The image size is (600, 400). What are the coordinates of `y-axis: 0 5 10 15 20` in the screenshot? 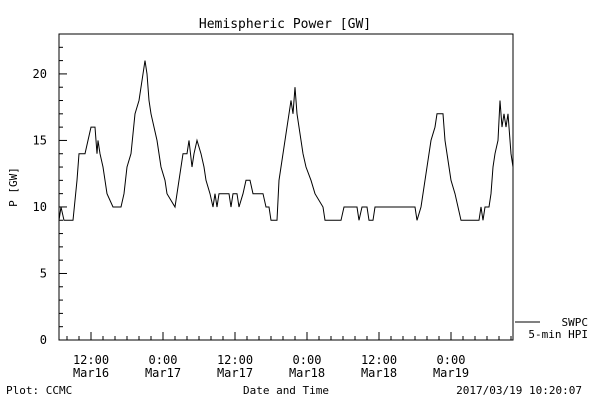 It's located at (50, 196).